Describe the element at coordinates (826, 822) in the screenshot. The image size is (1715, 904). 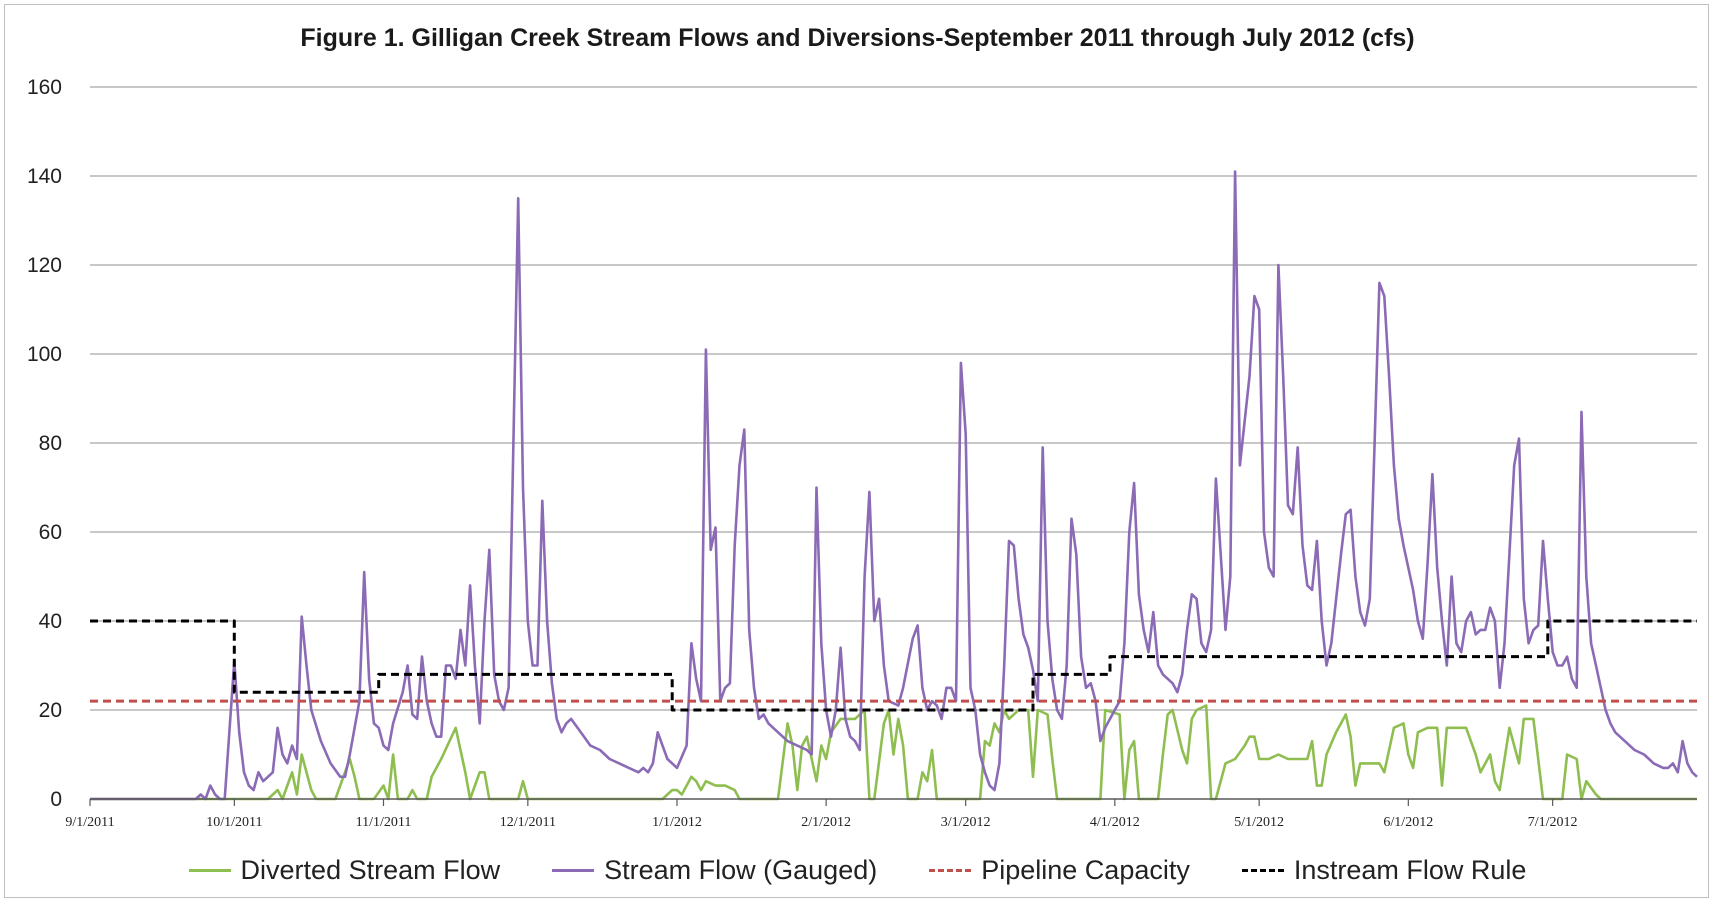
I see `x-tick-label: 2/1/2012` at that location.